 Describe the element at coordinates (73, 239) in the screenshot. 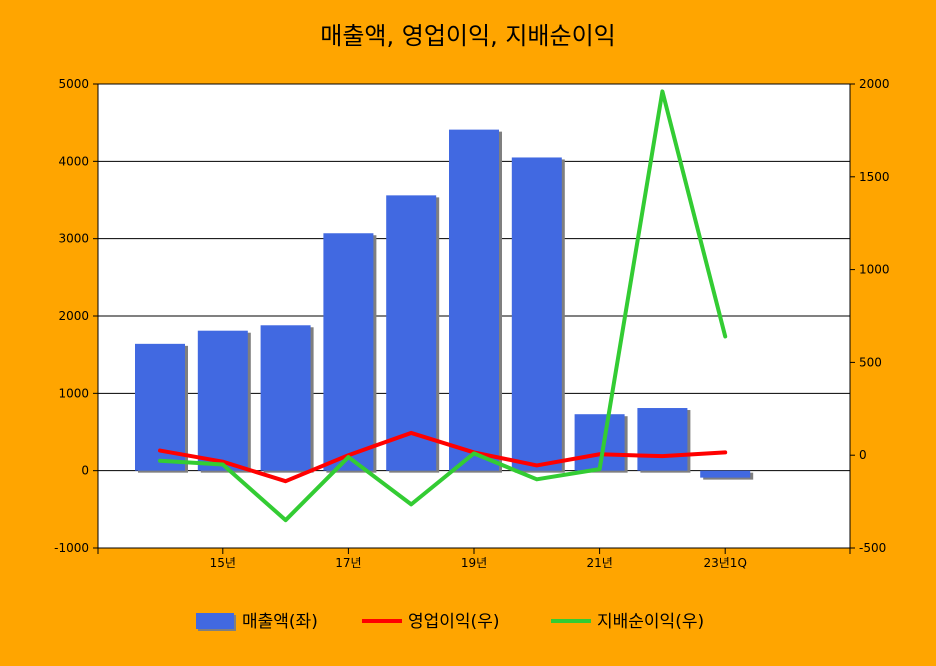

I see `left-tick-label: 3000` at that location.